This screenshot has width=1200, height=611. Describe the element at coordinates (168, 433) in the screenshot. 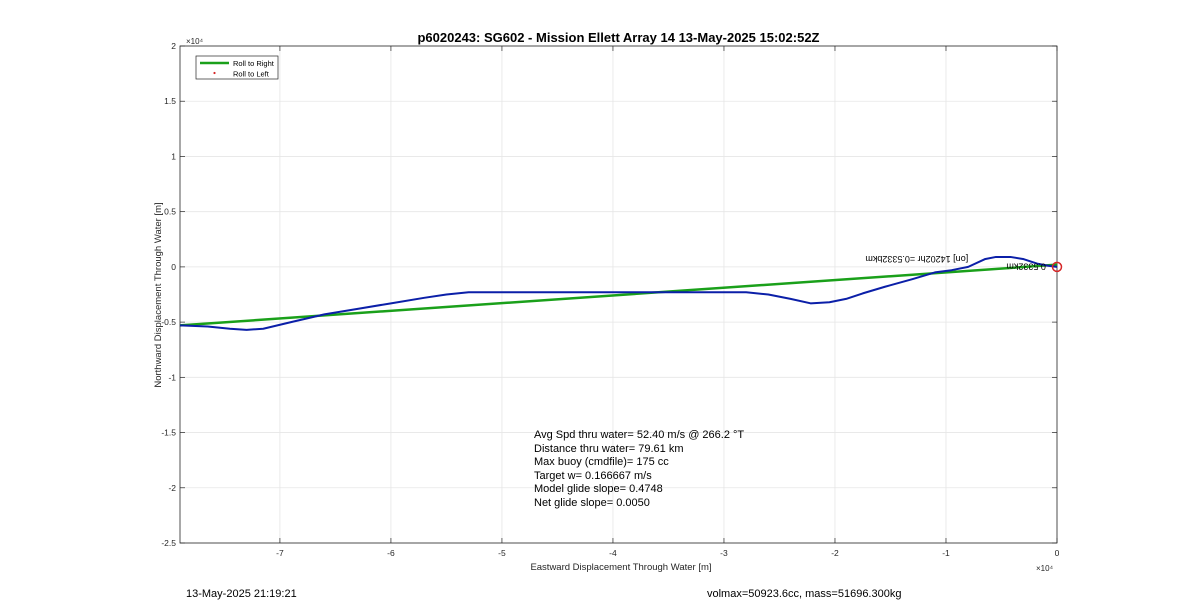

I see `y-tick-label: -1.5` at that location.